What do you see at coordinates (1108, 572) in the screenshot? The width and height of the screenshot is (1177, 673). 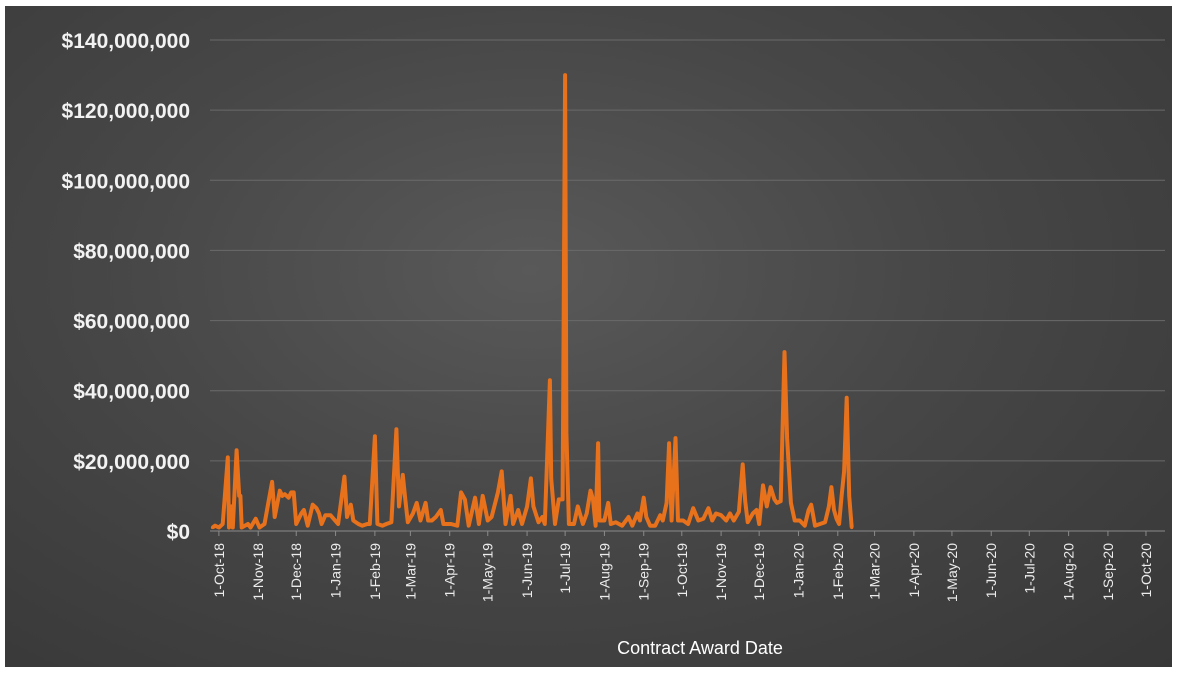 I see `x-tick-label: 1-Sep-20` at bounding box center [1108, 572].